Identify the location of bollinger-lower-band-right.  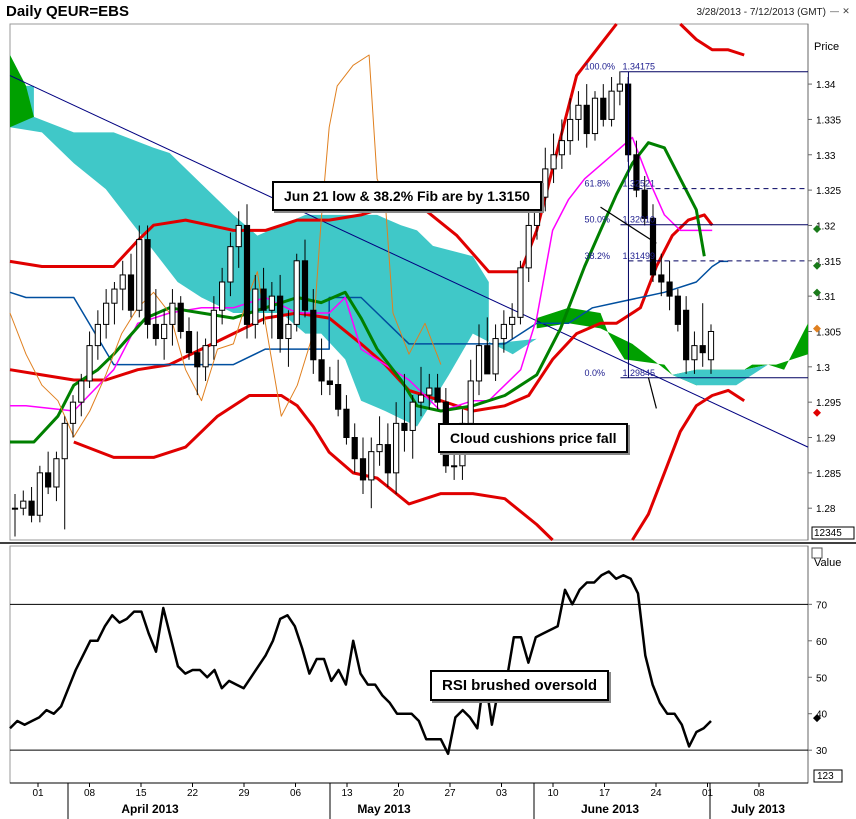
(688, 464).